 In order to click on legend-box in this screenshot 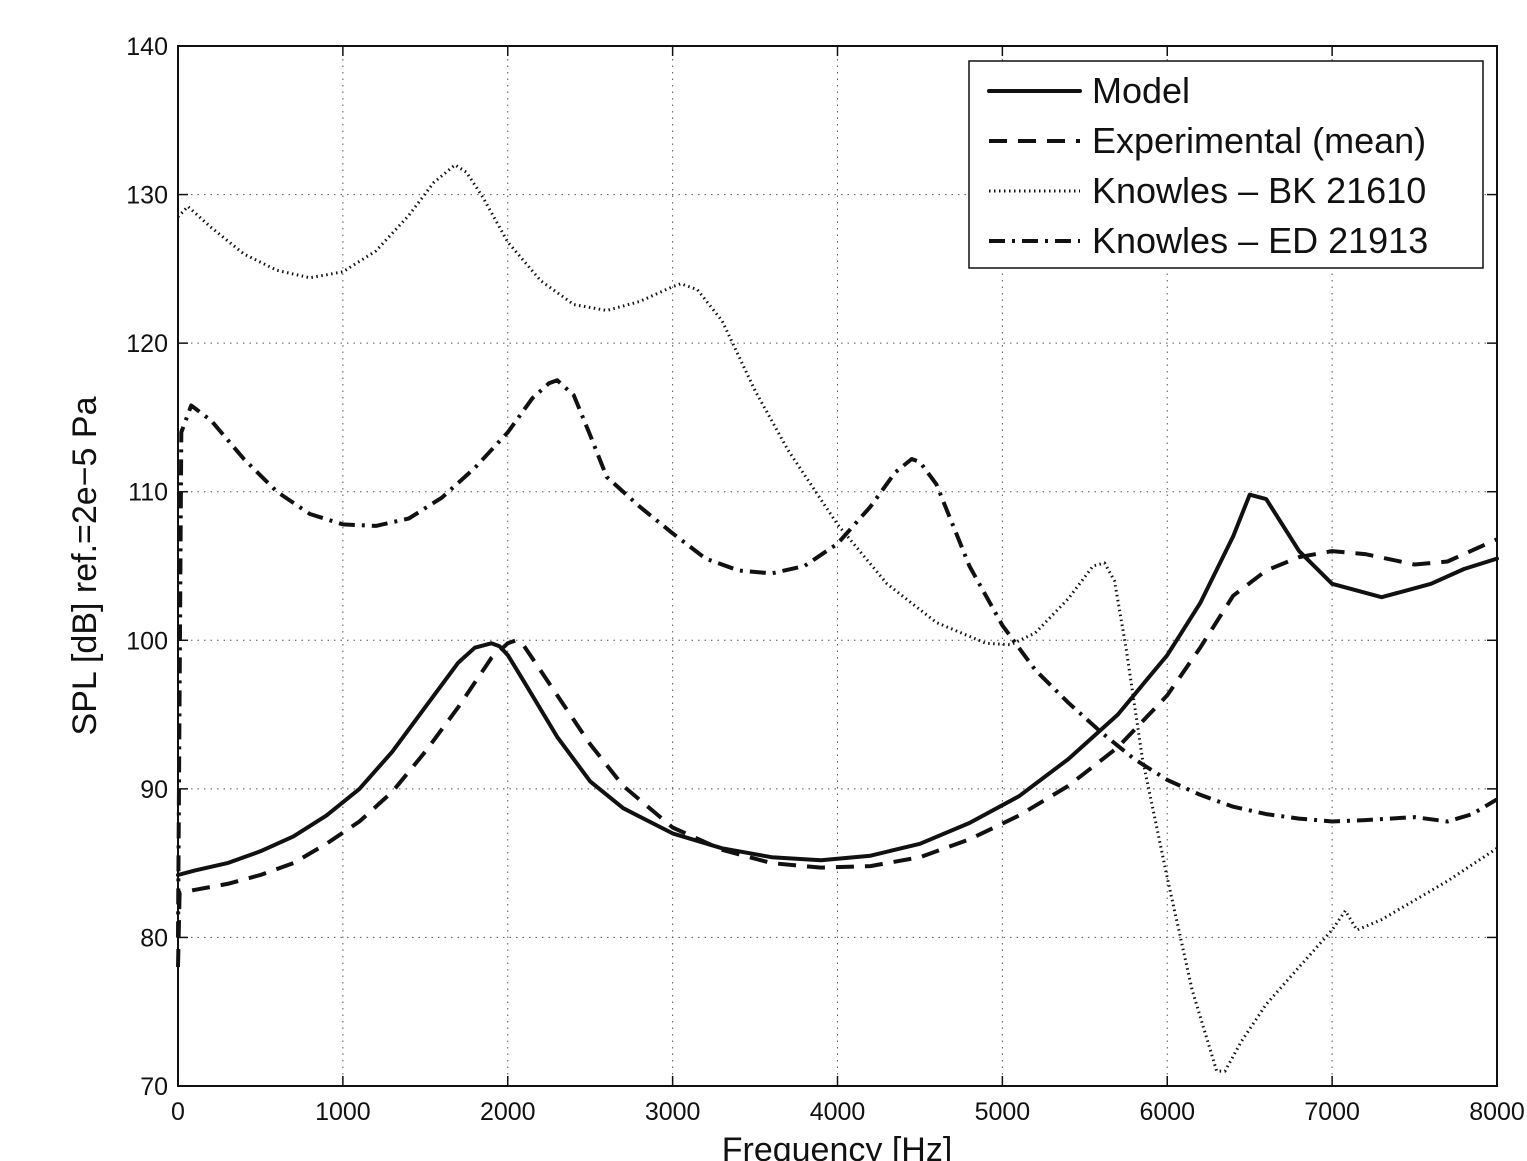, I will do `click(1226, 164)`.